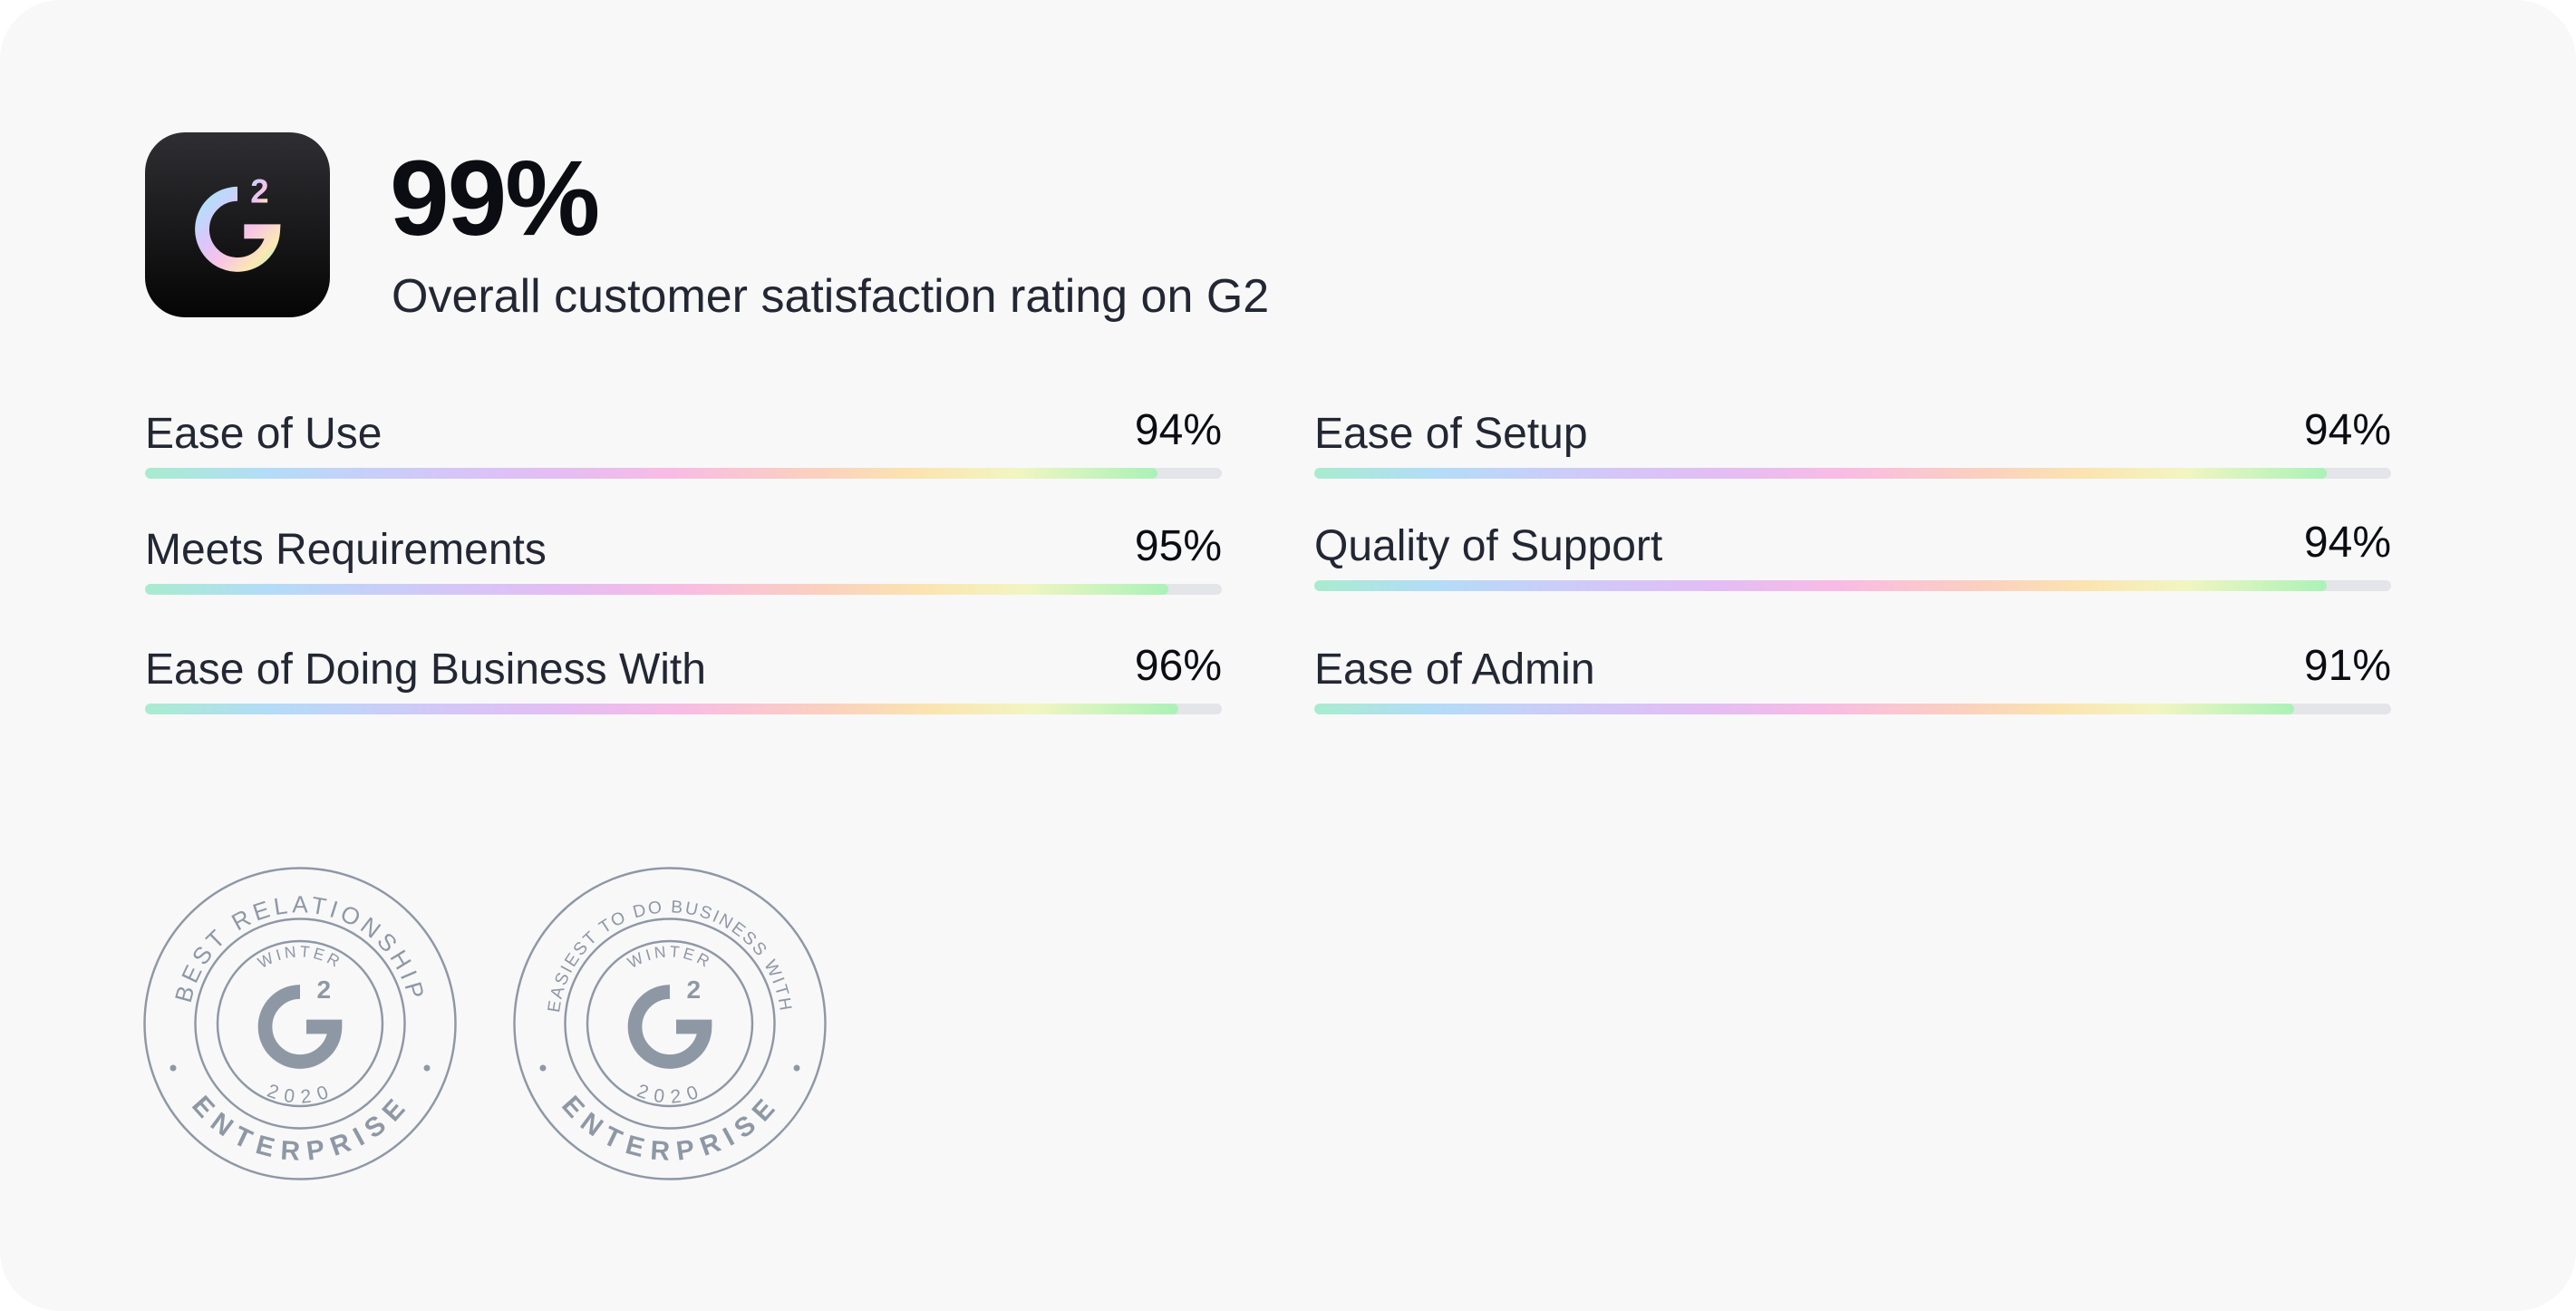 The width and height of the screenshot is (2576, 1311). Describe the element at coordinates (346, 550) in the screenshot. I see `metric-label: Meets Requirements` at that location.